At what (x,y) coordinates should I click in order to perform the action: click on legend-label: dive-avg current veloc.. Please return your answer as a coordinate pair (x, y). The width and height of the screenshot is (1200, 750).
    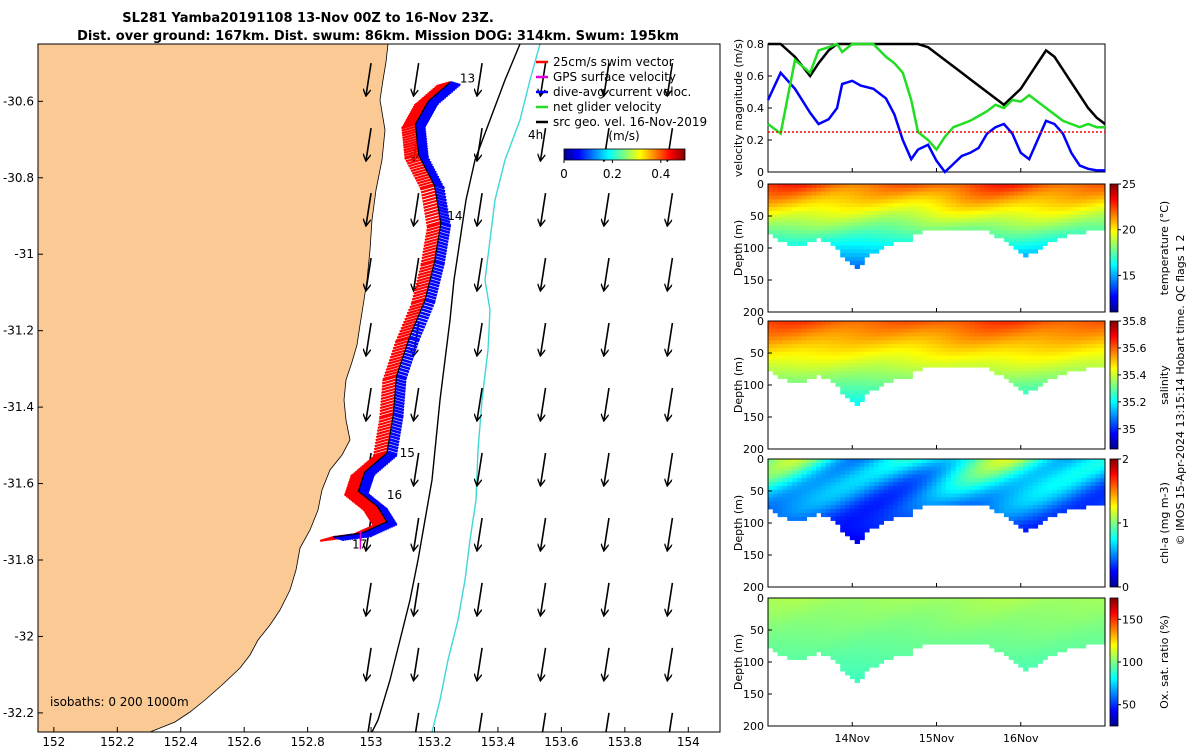
    Looking at the image, I should click on (622, 92).